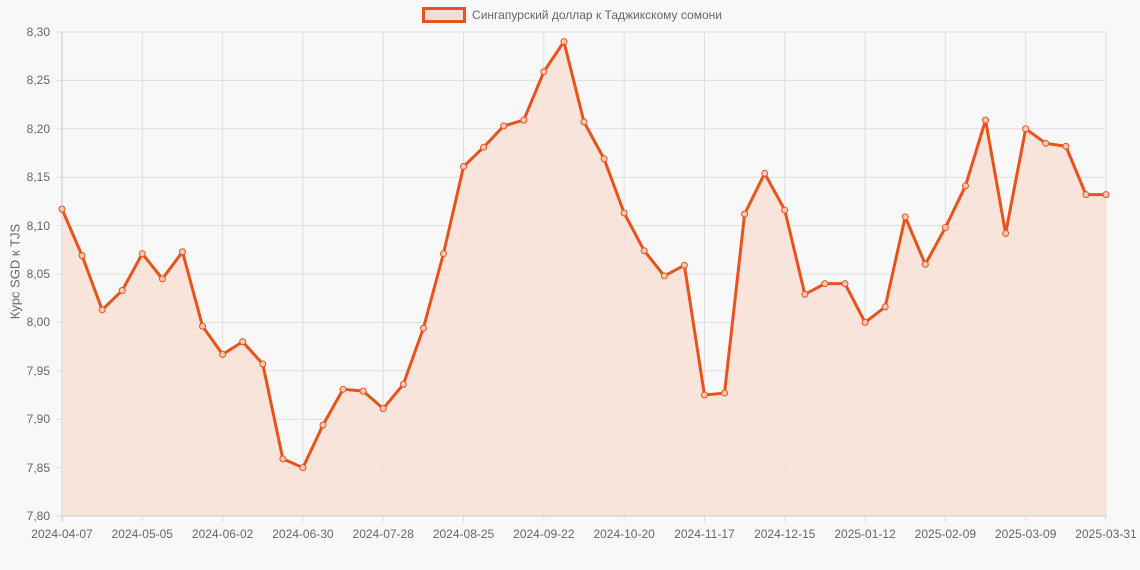 Image resolution: width=1140 pixels, height=570 pixels. I want to click on y-tick-label: 7,95, so click(38, 370).